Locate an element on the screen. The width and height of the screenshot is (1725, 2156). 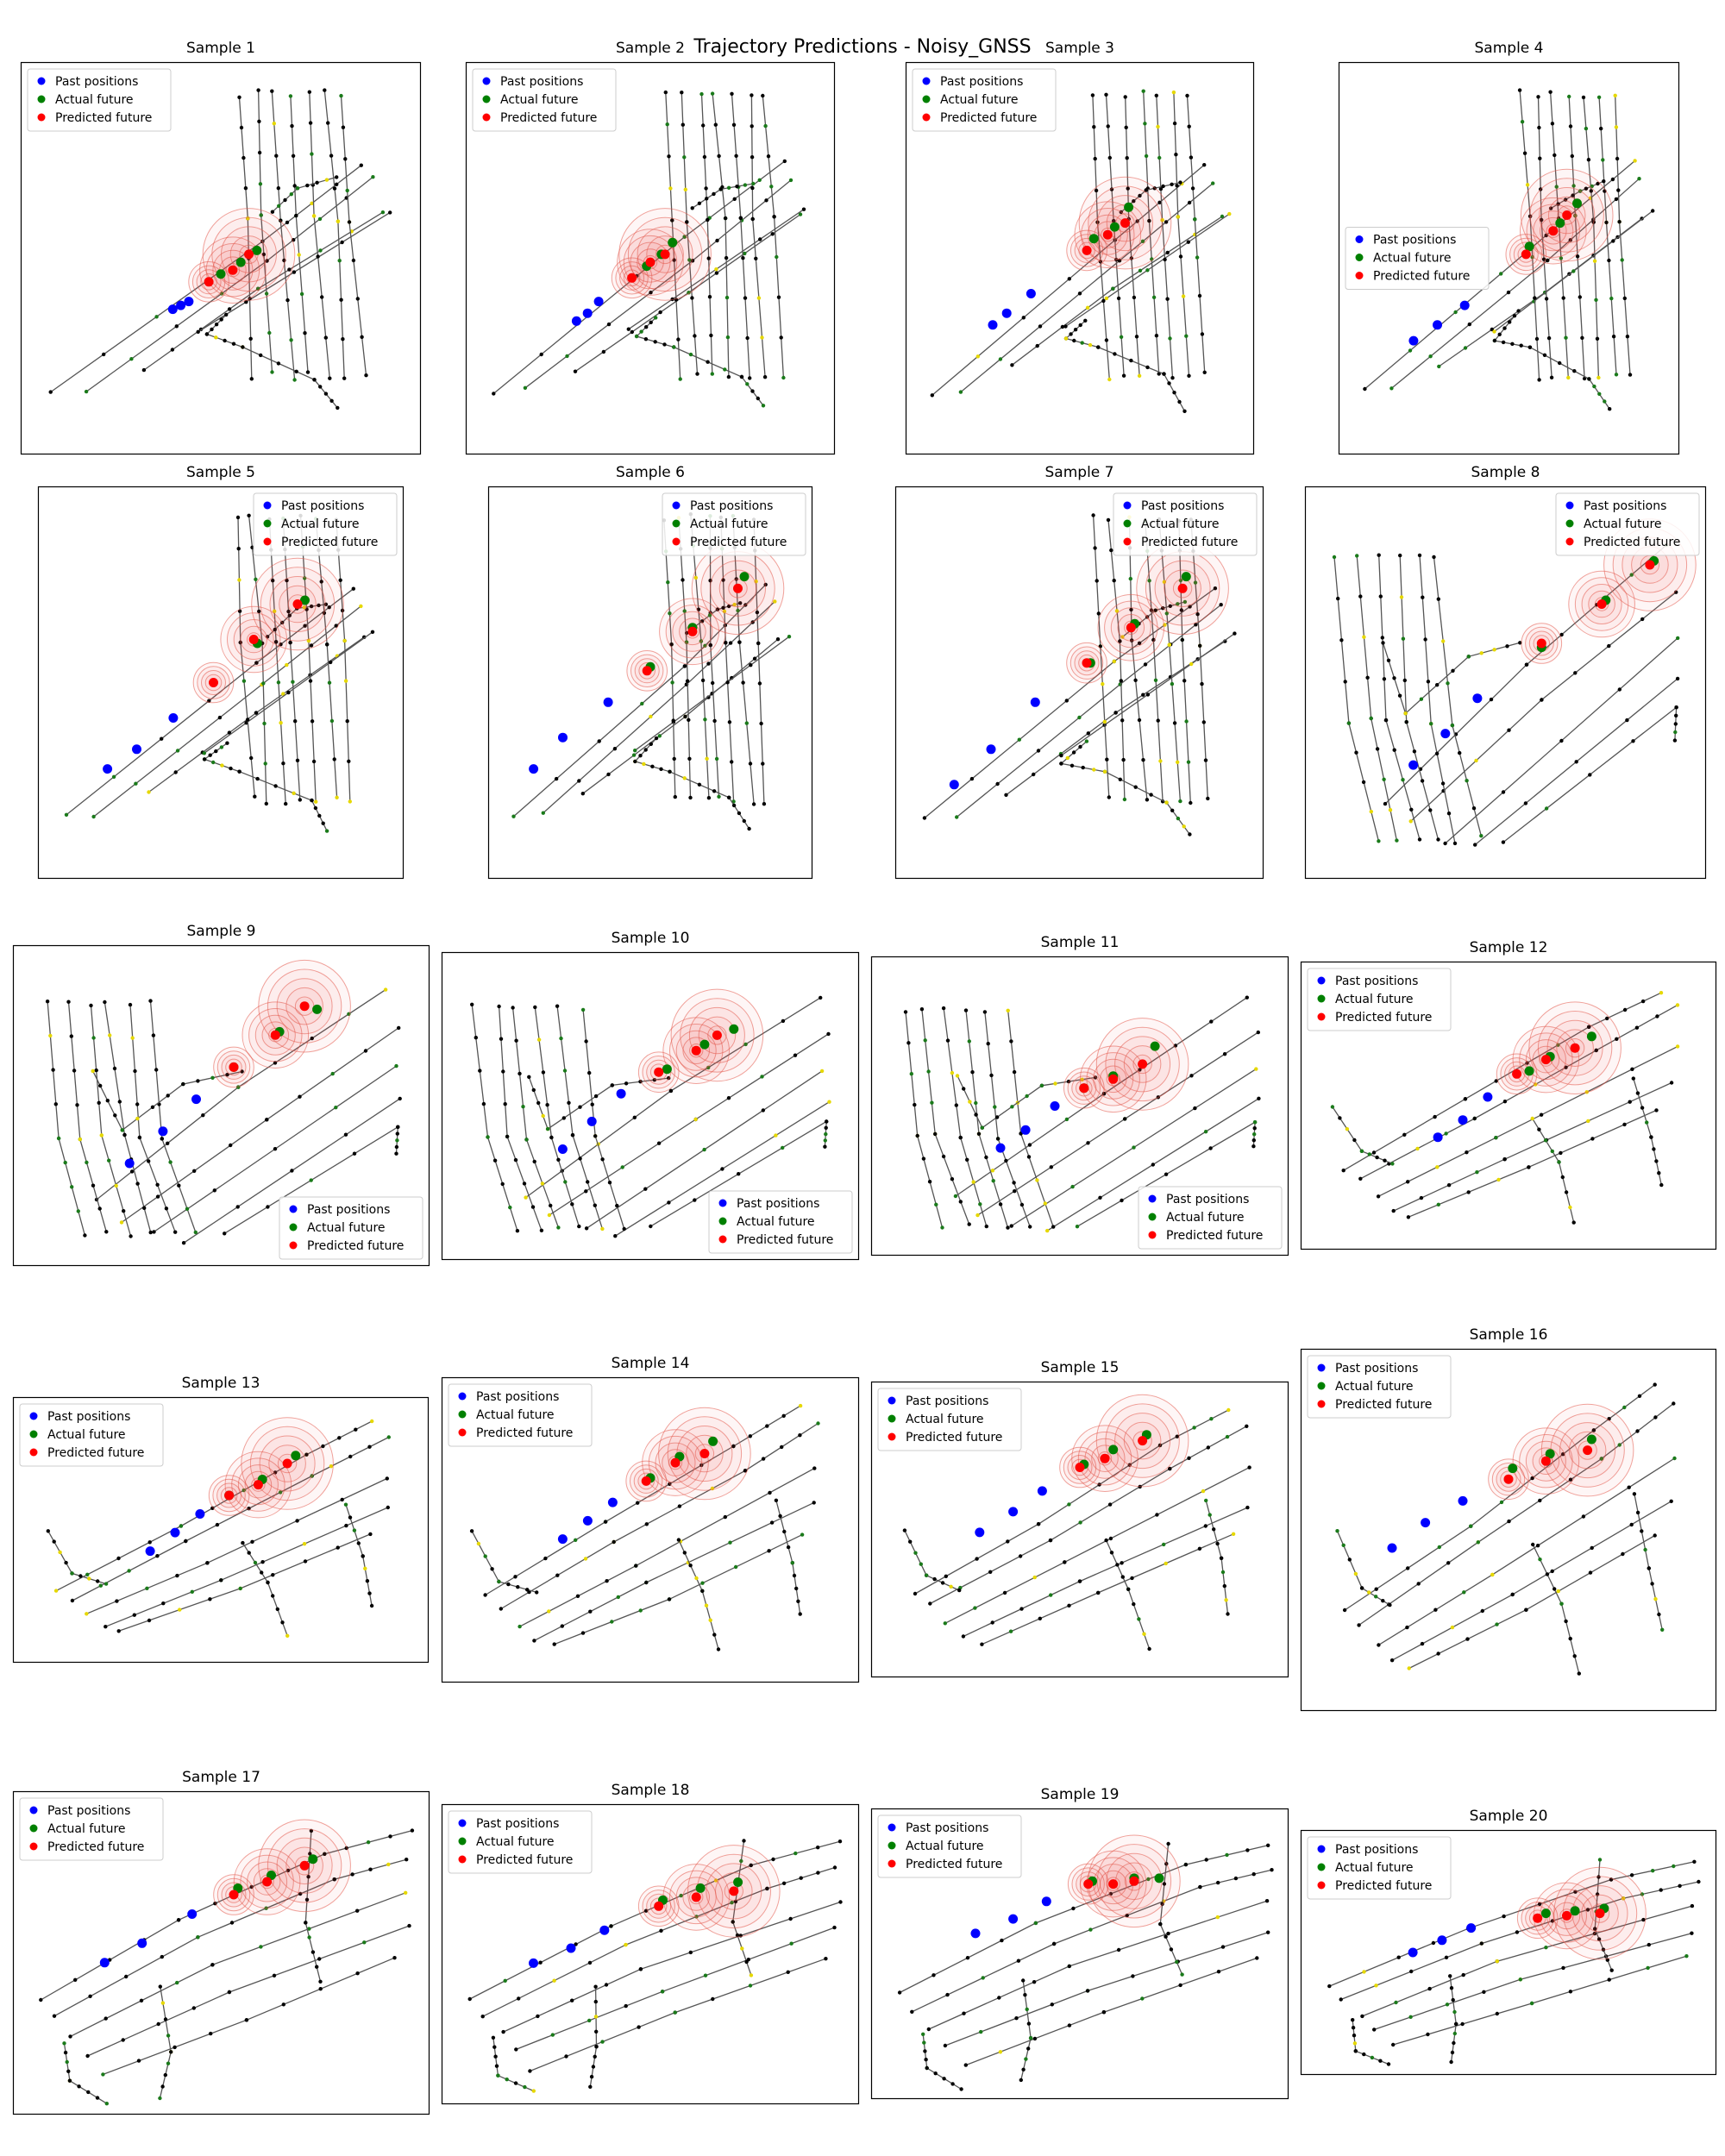
prediction-uncertainty is located at coordinates (1559, 1048).